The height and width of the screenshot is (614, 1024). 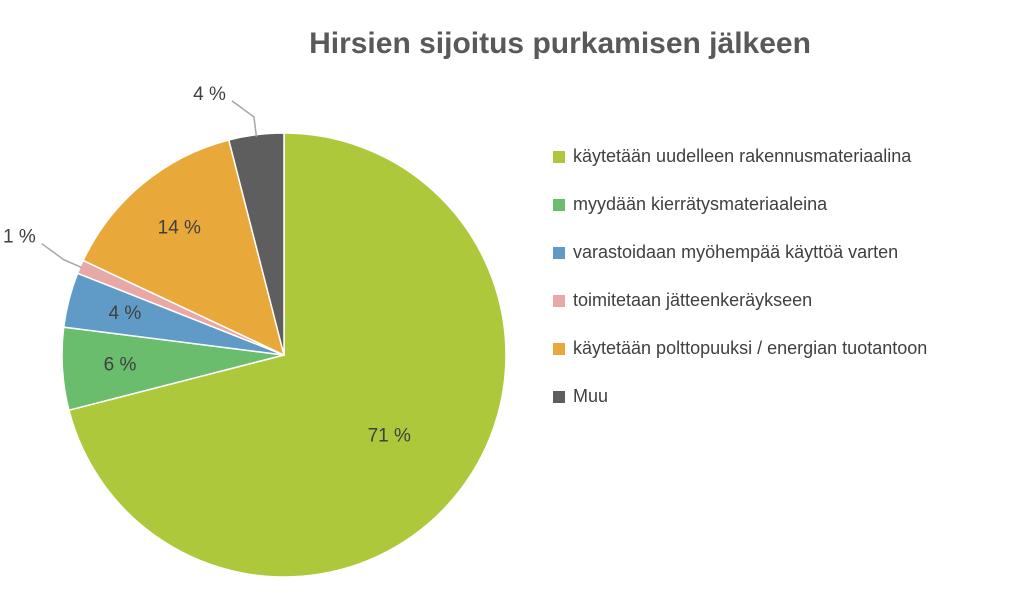 I want to click on legend-label: Muu, so click(x=590, y=396).